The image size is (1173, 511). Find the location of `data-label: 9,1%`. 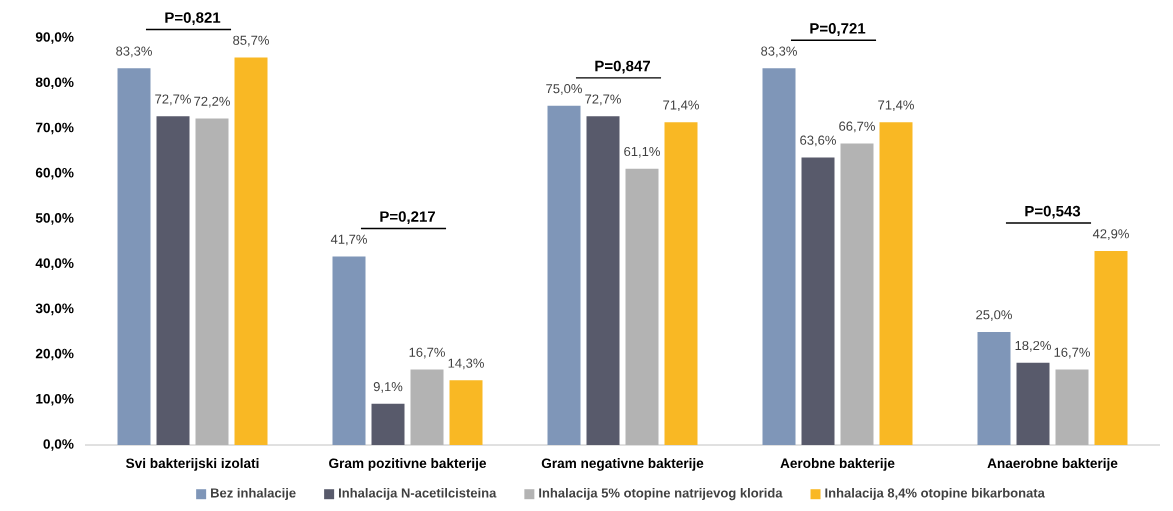

data-label: 9,1% is located at coordinates (388, 387).